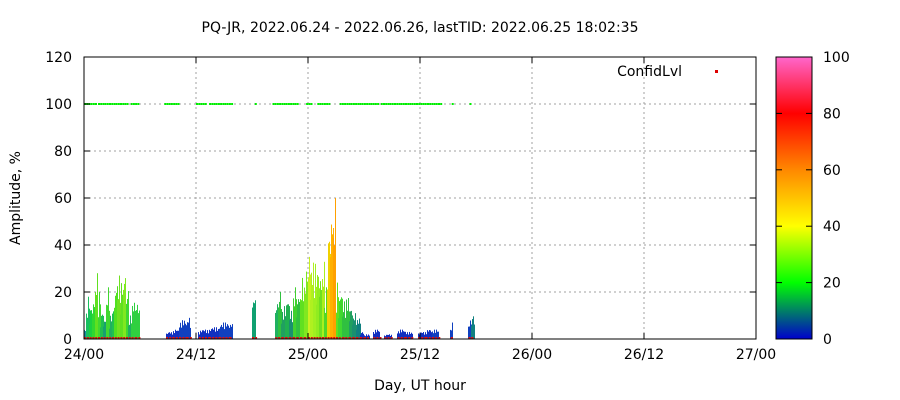  Describe the element at coordinates (832, 114) in the screenshot. I see `colorbar-tick-label: 80` at that location.